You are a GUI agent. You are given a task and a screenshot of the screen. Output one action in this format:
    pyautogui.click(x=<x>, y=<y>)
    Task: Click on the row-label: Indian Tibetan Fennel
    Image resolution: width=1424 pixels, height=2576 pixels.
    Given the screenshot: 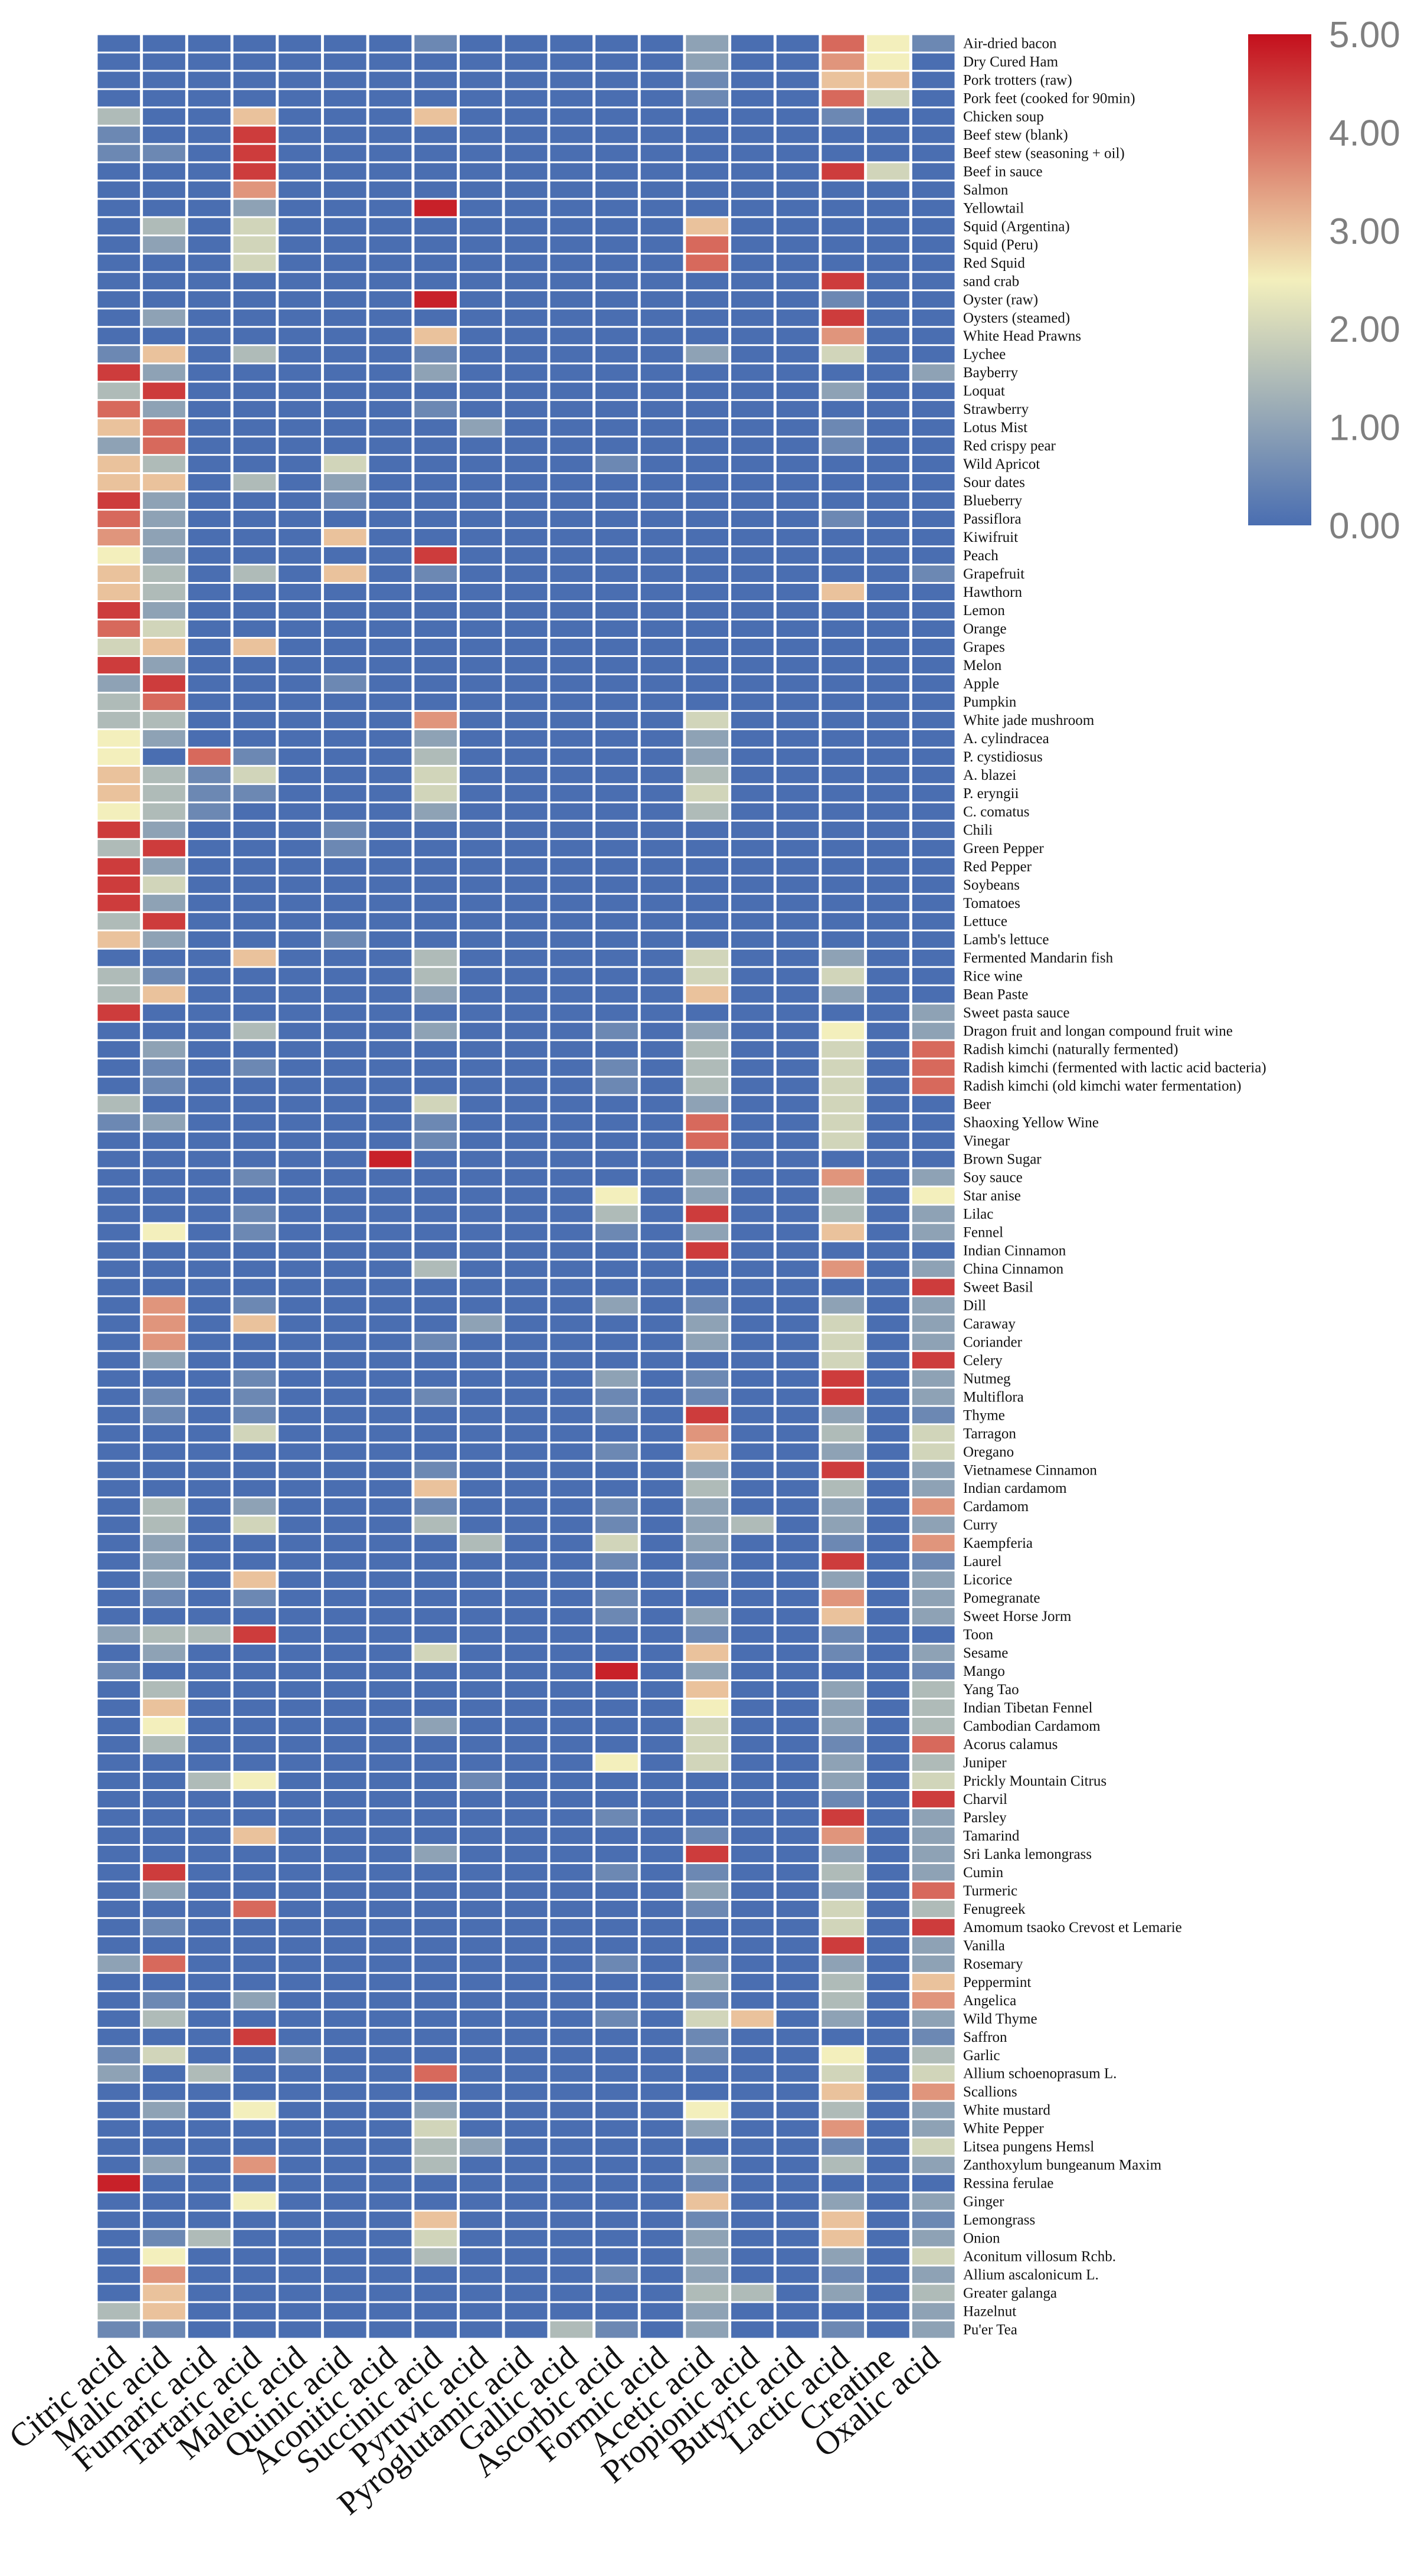 What is the action you would take?
    pyautogui.click(x=1027, y=1708)
    